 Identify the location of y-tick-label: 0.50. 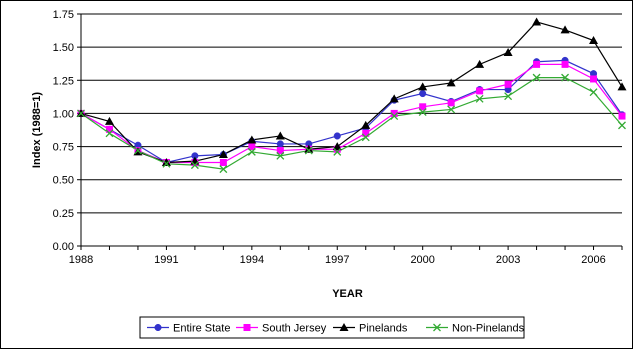
(63, 181).